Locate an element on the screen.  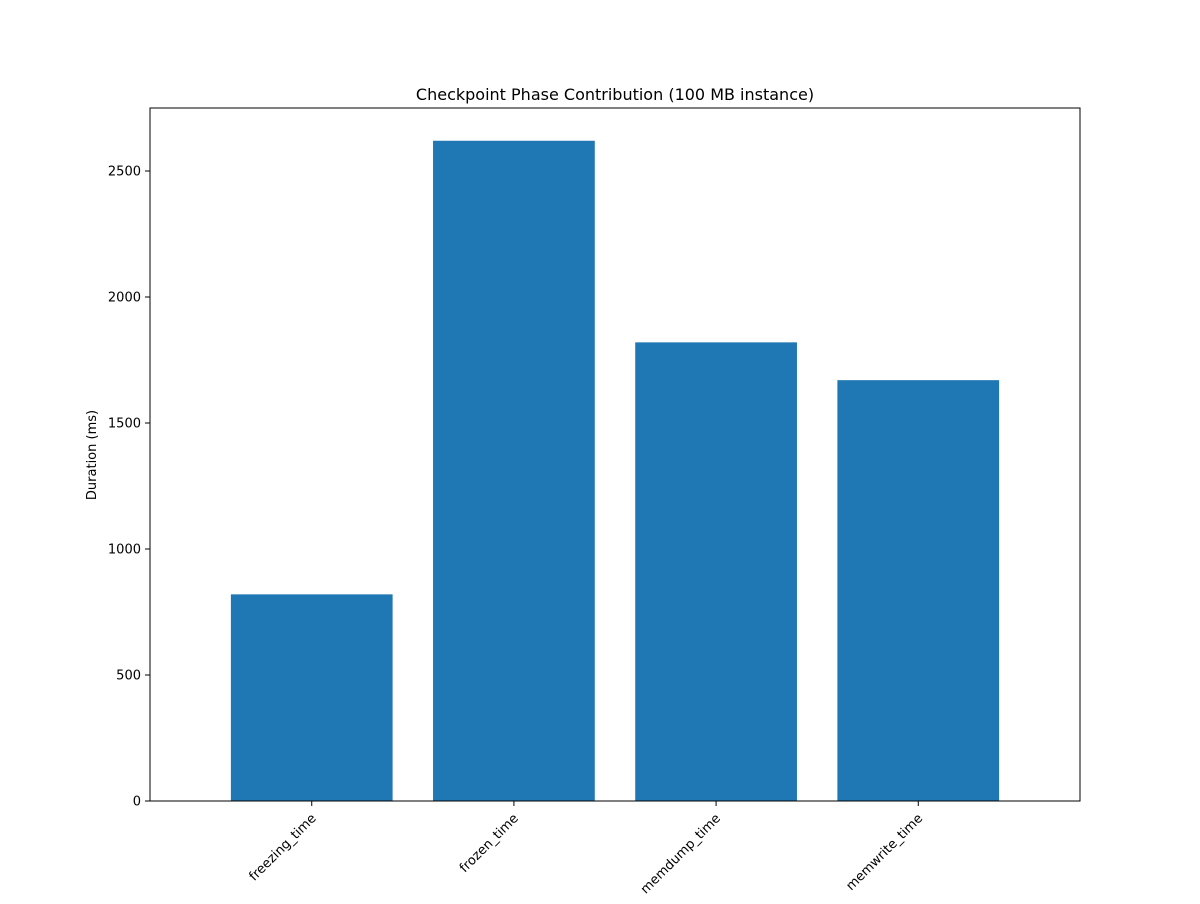
x-tick-label: frozen_time is located at coordinates (489, 843).